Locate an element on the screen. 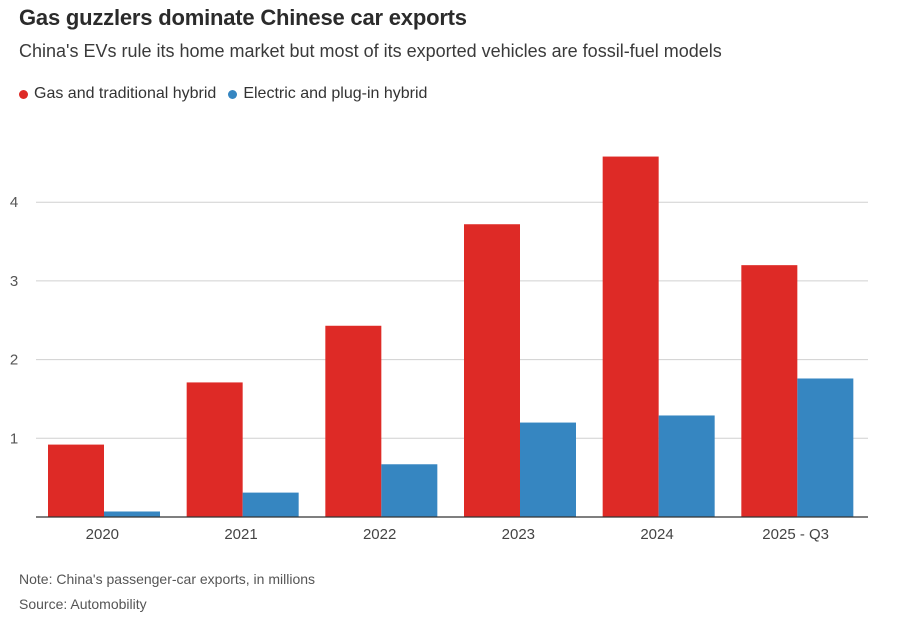 This screenshot has width=919, height=618. x-tick-label-2020: 2020 is located at coordinates (102, 534).